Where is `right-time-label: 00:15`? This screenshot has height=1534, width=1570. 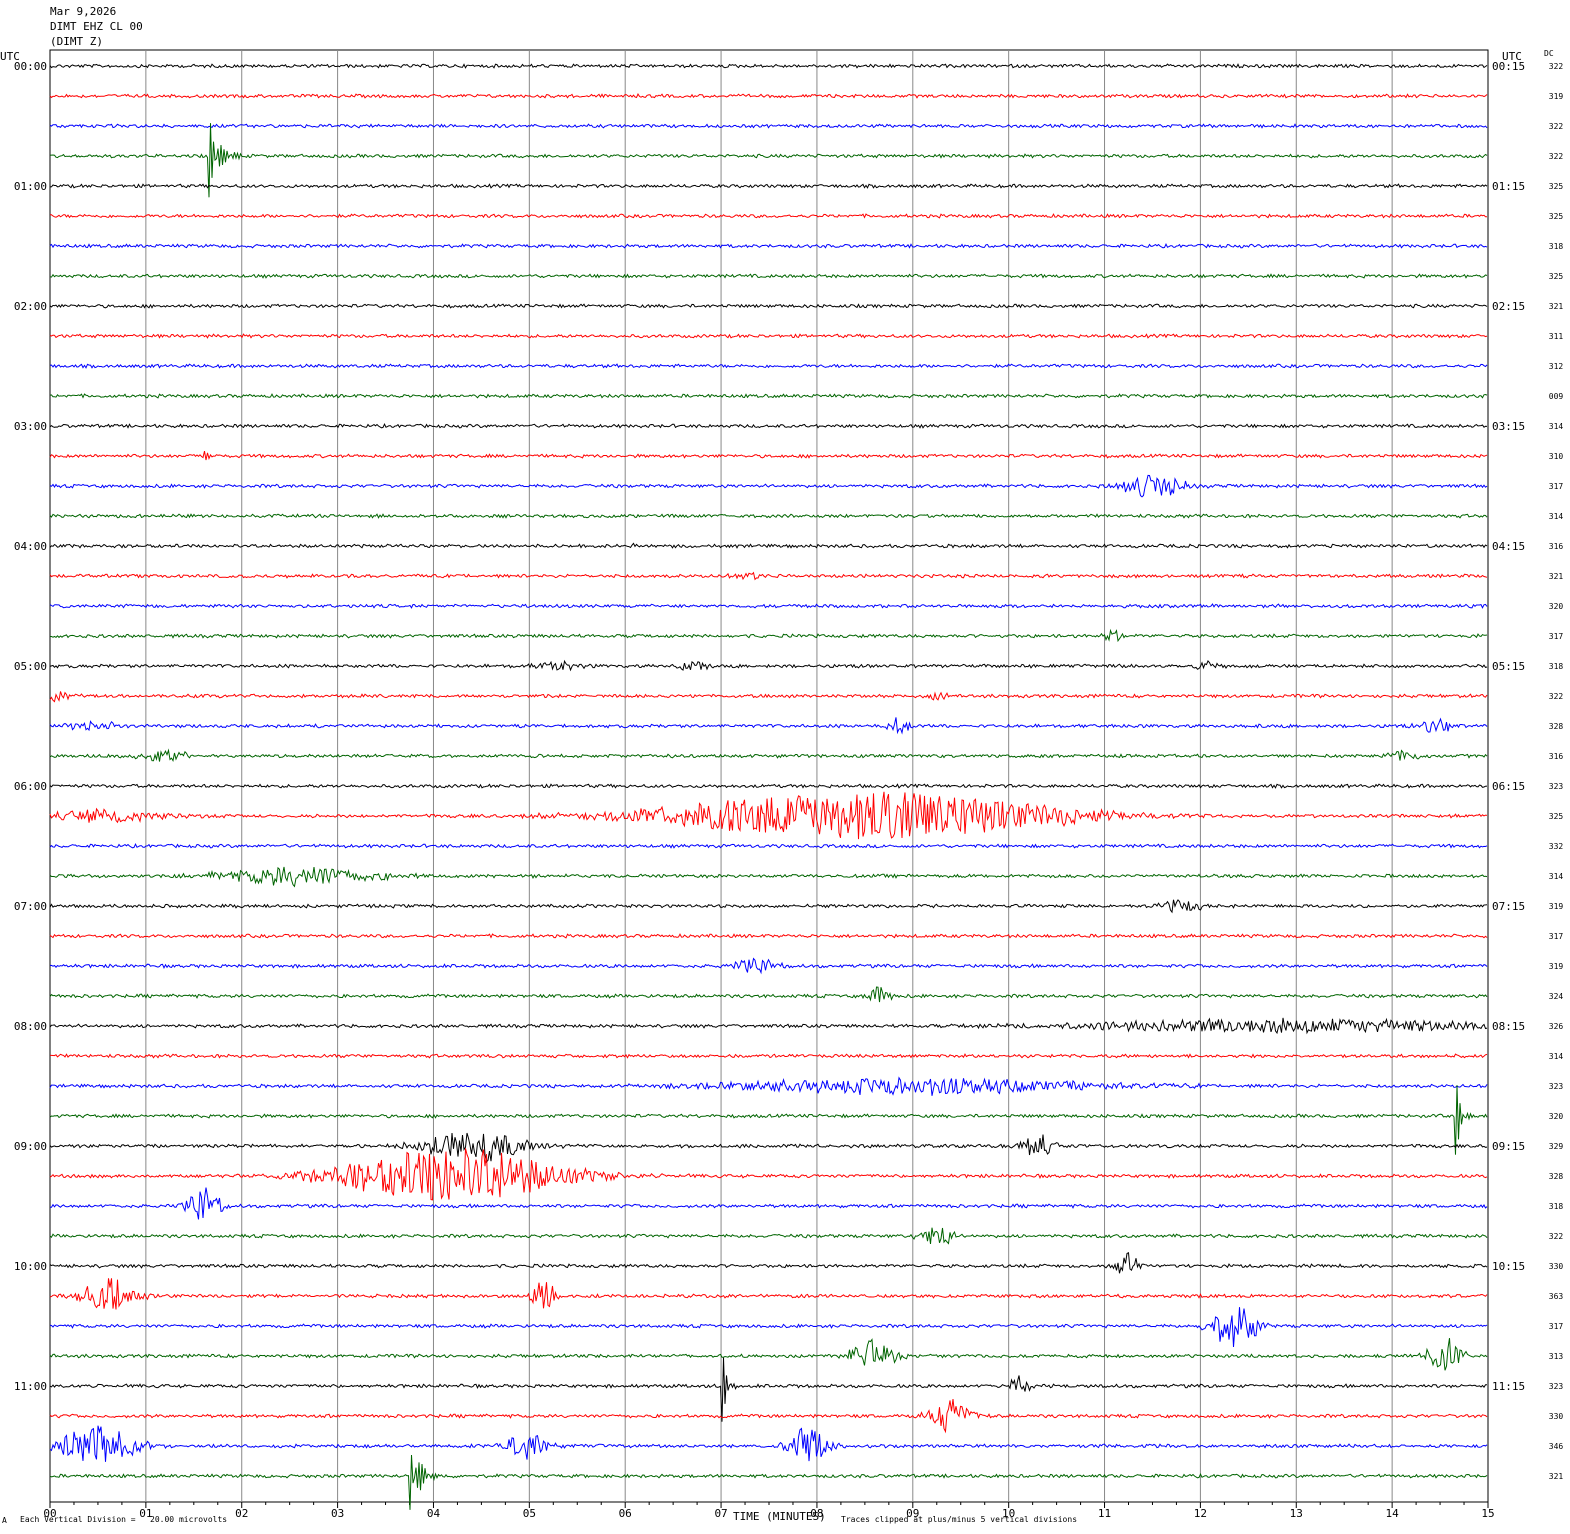 right-time-label: 00:15 is located at coordinates (1508, 66).